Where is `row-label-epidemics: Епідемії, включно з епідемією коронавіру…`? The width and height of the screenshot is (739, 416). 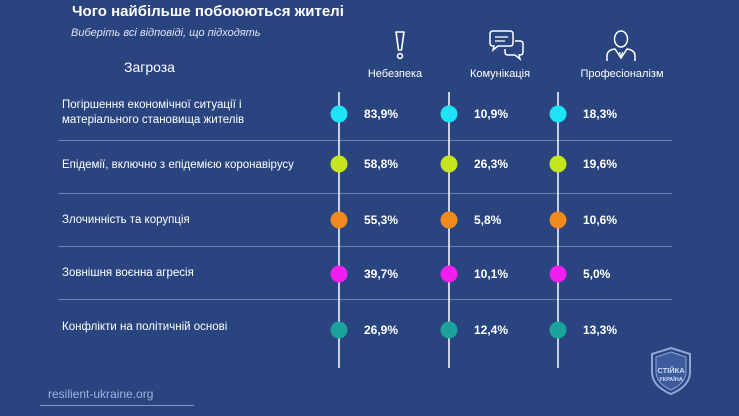 row-label-epidemics: Епідемії, включно з епідемією коронавіру… is located at coordinates (178, 165).